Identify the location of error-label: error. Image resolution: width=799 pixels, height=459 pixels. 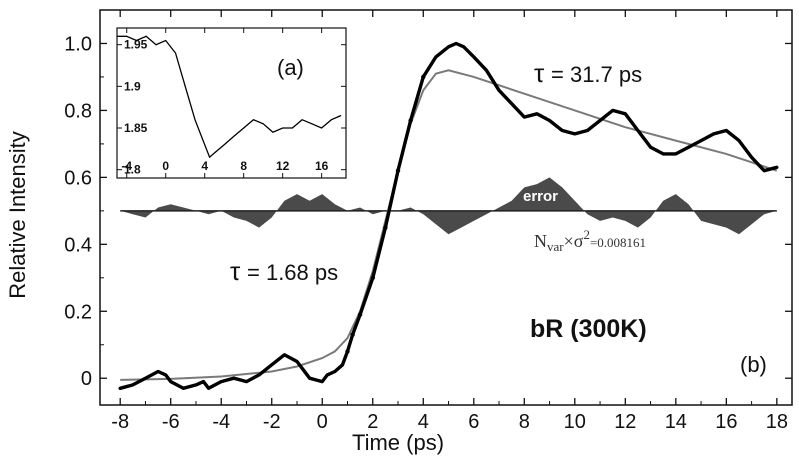
(540, 196).